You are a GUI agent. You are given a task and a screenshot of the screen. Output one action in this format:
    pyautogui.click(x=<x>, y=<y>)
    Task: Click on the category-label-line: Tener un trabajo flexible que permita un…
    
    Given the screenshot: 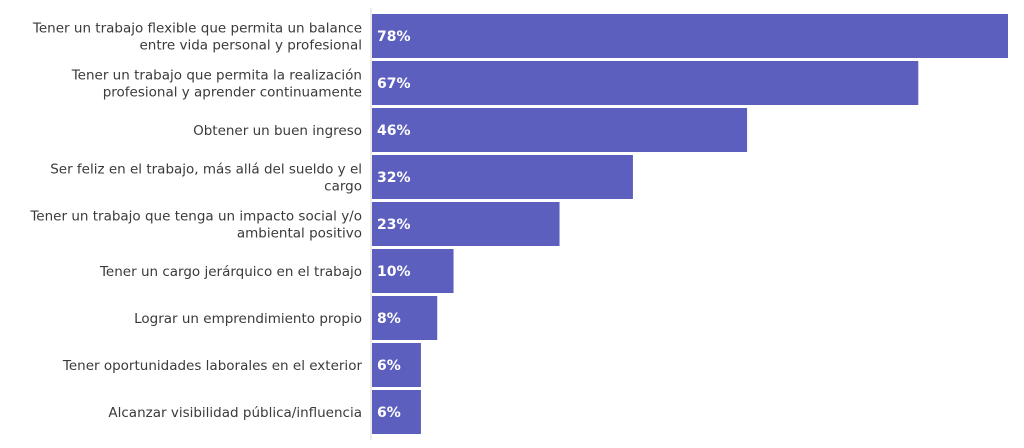 What is the action you would take?
    pyautogui.click(x=197, y=29)
    